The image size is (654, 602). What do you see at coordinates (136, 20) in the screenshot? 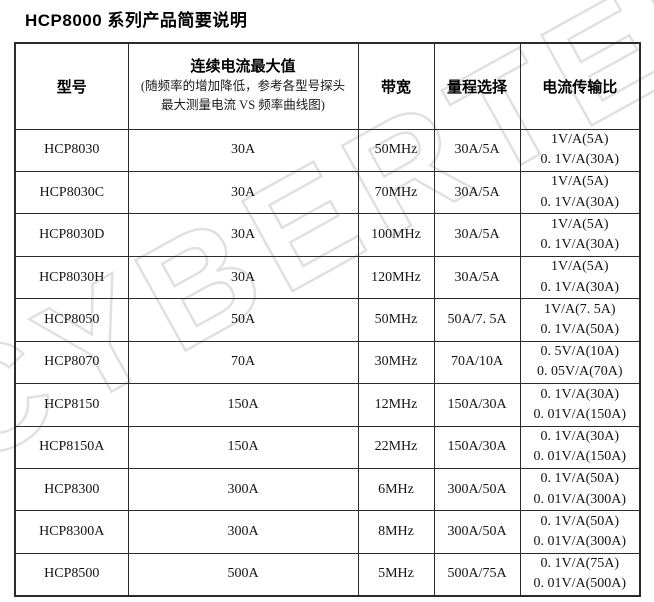
I see `page-title: HCP8000 系列产品简要说明` at bounding box center [136, 20].